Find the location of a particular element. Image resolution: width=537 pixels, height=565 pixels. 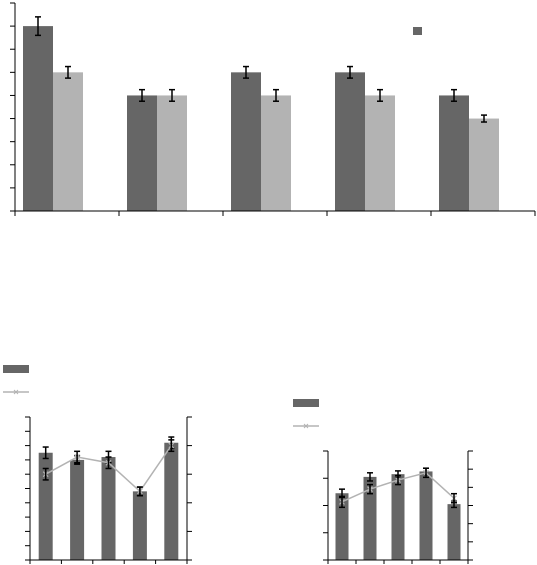

bottom-right-combo-chart is located at coordinates (398, 507).